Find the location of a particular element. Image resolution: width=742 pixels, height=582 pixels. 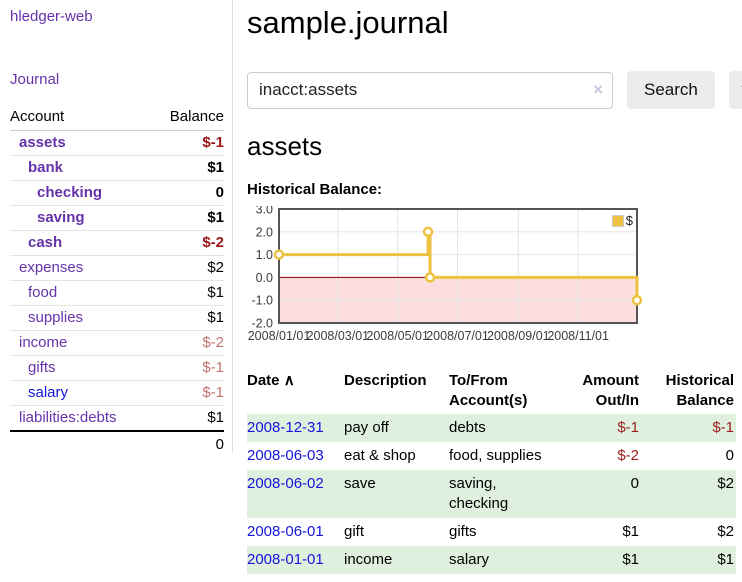

x-axis-tick-label: 2008/07/01 is located at coordinates (457, 336).